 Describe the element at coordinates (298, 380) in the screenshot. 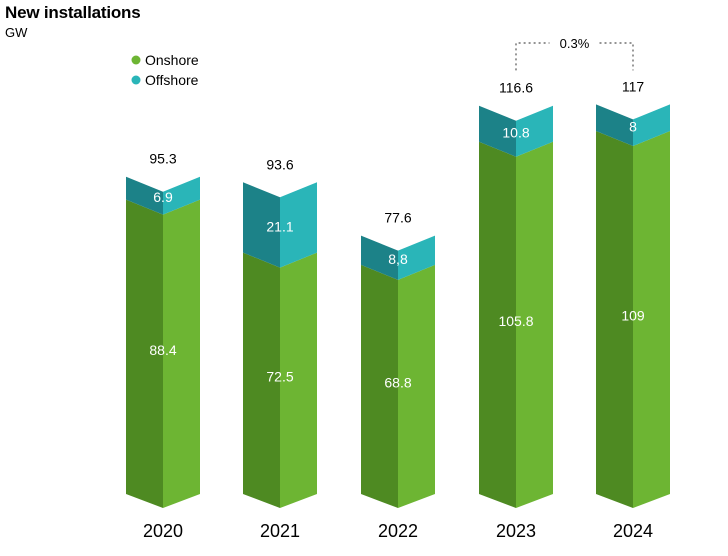

I see `bar-onshore-2021-right` at that location.